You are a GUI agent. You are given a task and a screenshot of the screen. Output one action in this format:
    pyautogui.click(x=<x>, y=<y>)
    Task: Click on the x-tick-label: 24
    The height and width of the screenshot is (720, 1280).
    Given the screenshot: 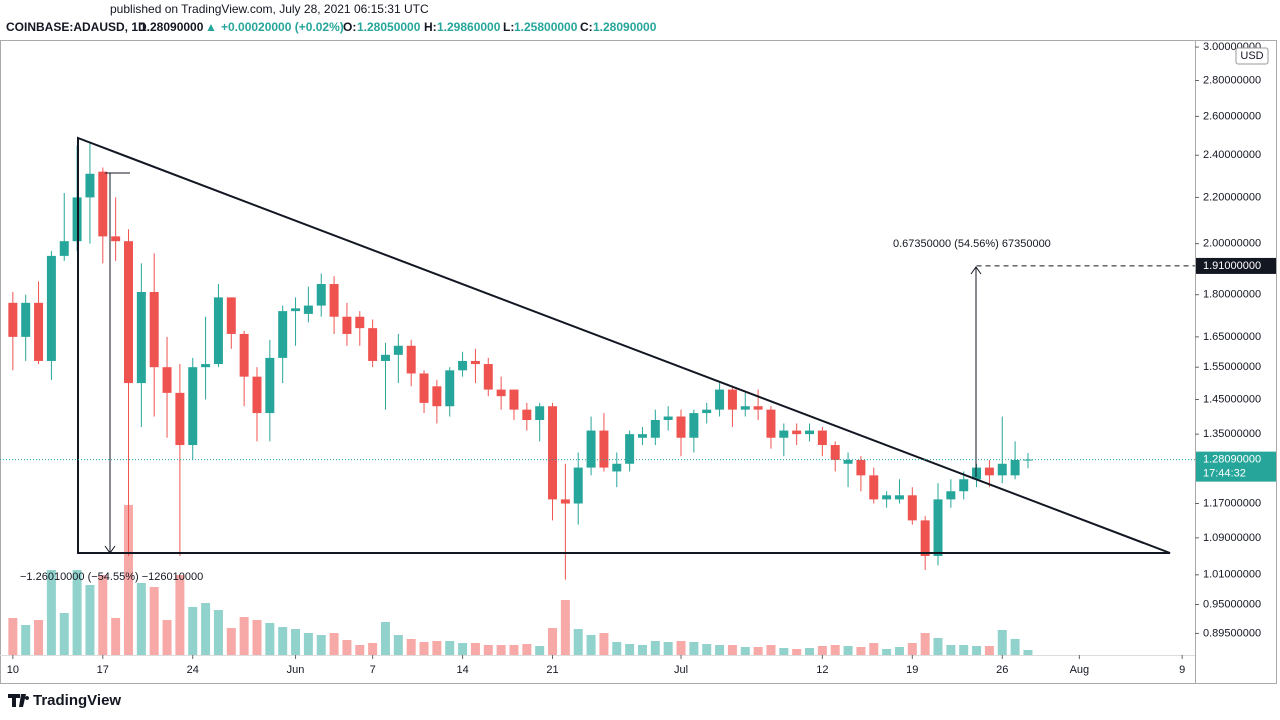 What is the action you would take?
    pyautogui.click(x=193, y=670)
    